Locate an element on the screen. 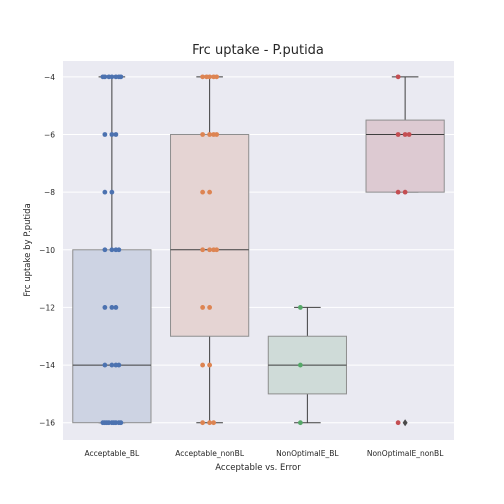  y-axis-label: Frc uptake by P.putida is located at coordinates (28, 250).